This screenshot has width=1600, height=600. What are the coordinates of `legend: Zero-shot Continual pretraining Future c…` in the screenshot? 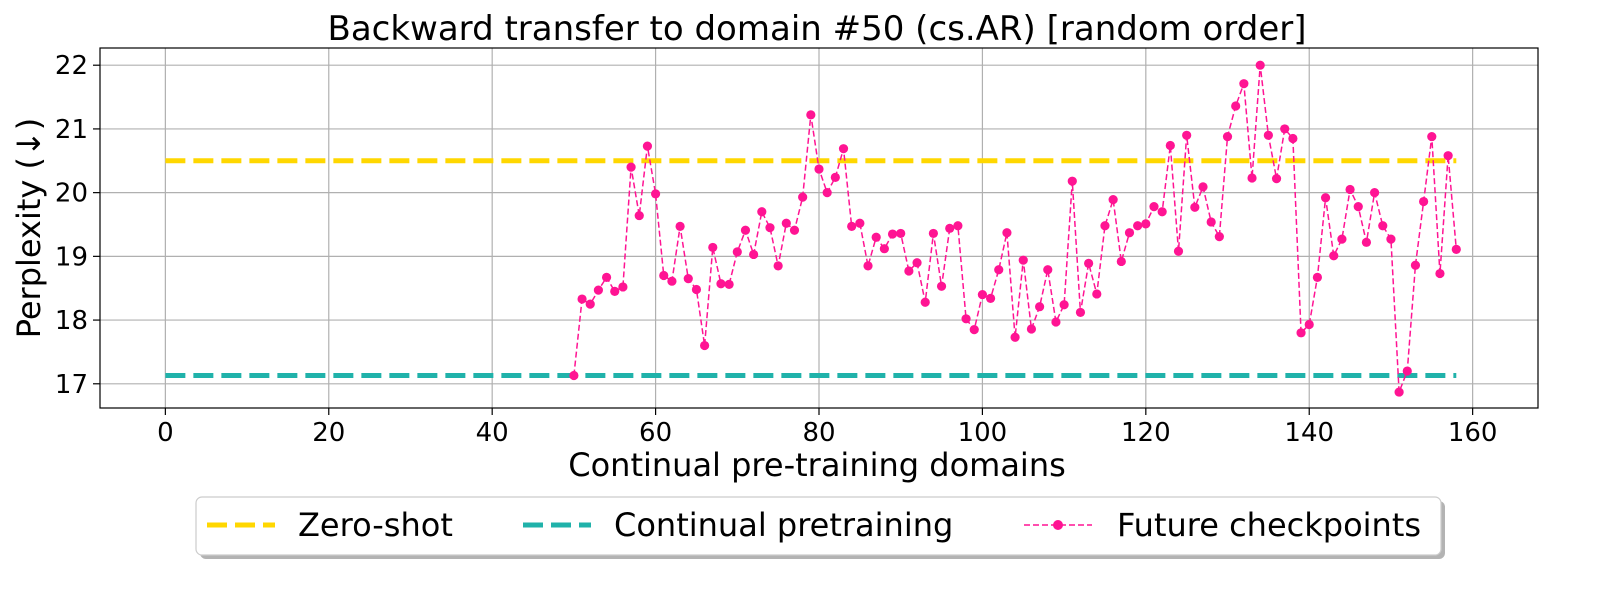 It's located at (820, 527).